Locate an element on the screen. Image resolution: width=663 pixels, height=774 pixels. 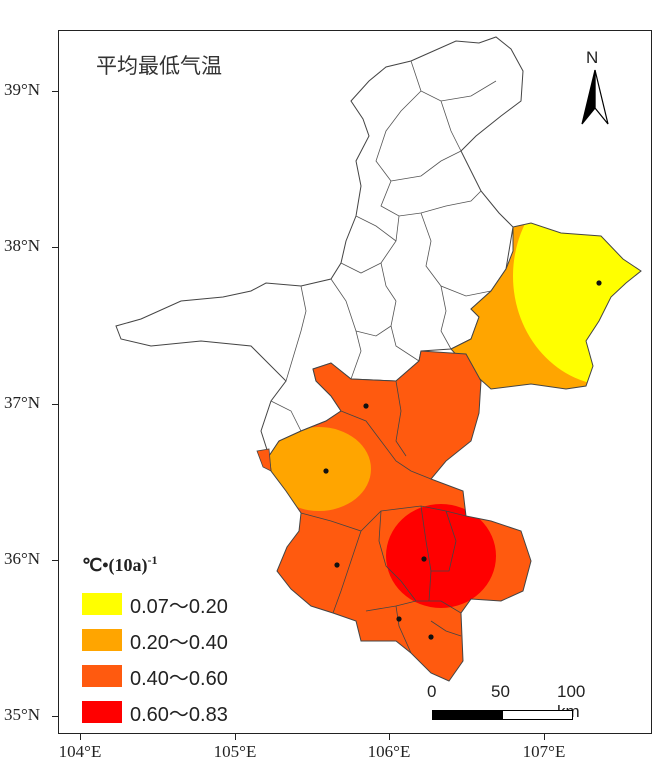
legend-label: 0.60～0.83 is located at coordinates (179, 714).